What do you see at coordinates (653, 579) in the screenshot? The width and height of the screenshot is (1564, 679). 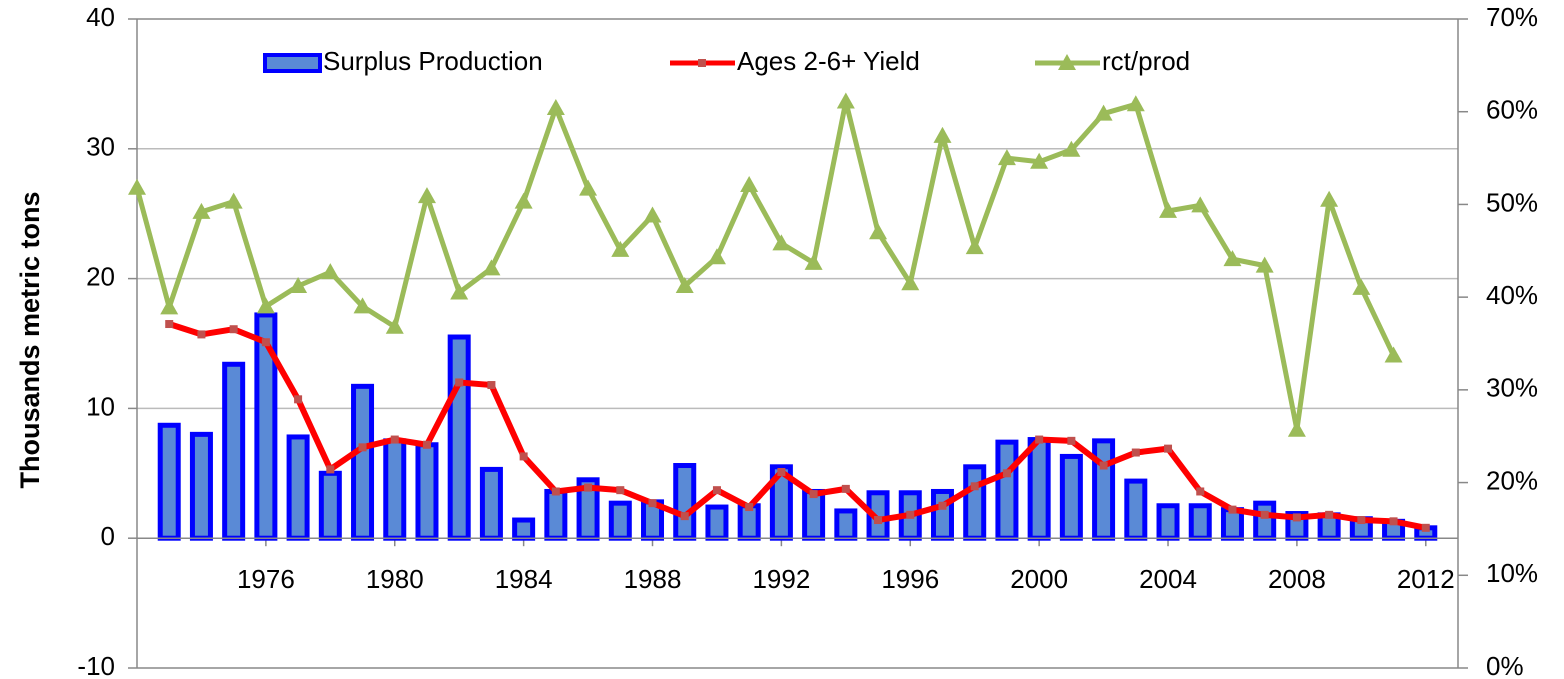 I see `x-tick-label: 1988` at bounding box center [653, 579].